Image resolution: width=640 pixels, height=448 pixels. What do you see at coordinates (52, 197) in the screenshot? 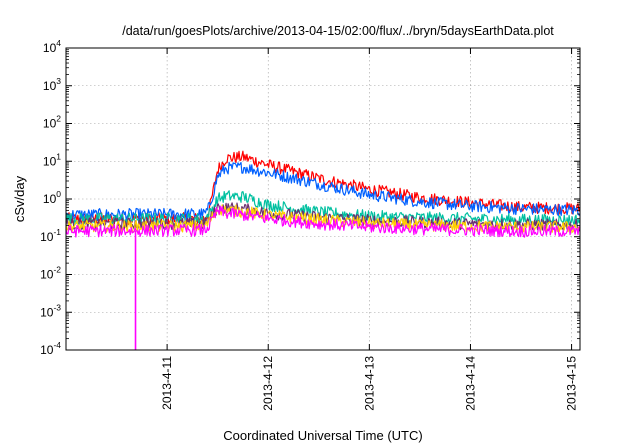
I see `y-tick-label: 10⁰` at bounding box center [52, 197].